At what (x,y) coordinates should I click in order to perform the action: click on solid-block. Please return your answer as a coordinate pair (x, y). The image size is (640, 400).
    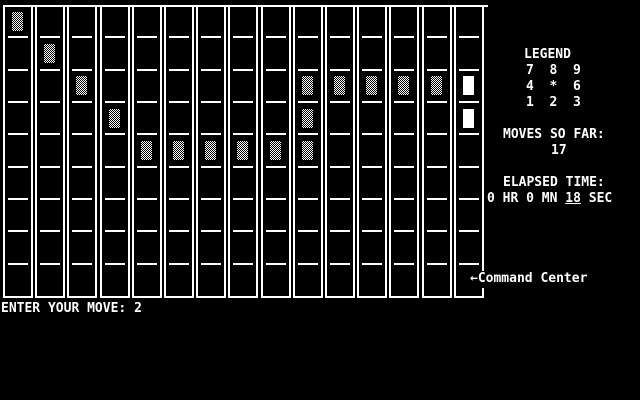
    Looking at the image, I should click on (468, 85).